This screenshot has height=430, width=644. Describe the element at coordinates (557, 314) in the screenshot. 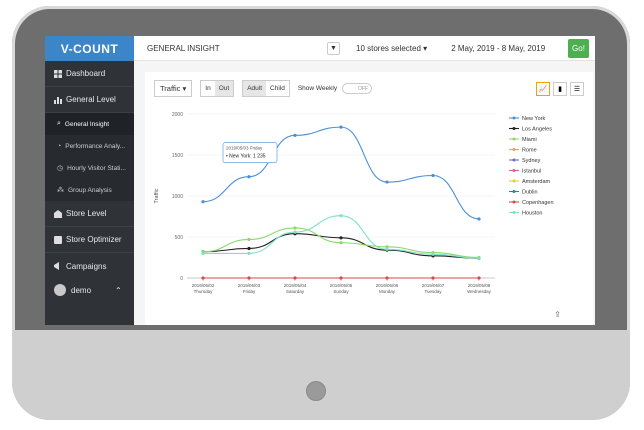

I see `export-icon: ⇪` at that location.